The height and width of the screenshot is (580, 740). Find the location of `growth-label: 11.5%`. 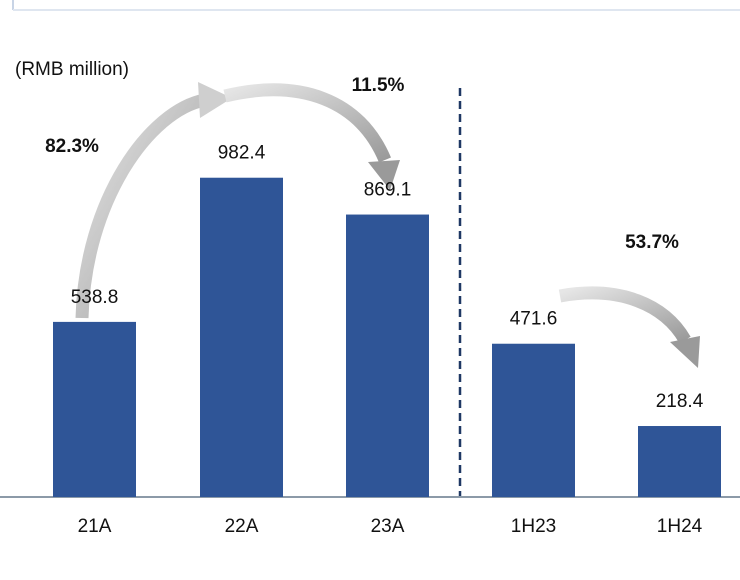

growth-label: 11.5% is located at coordinates (378, 85).